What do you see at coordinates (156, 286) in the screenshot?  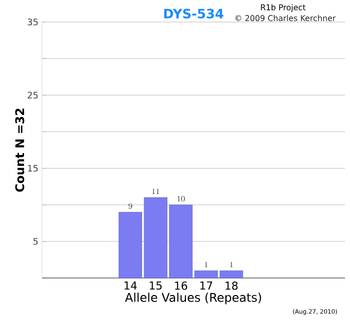 I see `x-tick-label: 15` at bounding box center [156, 286].